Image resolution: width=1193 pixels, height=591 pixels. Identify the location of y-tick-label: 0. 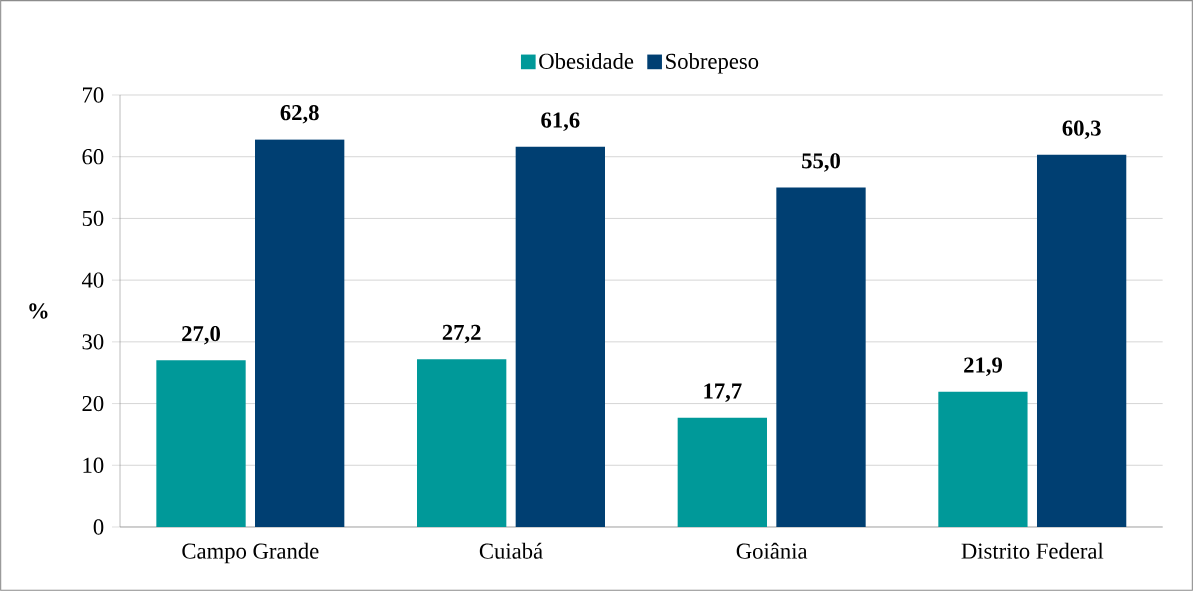
(98, 527).